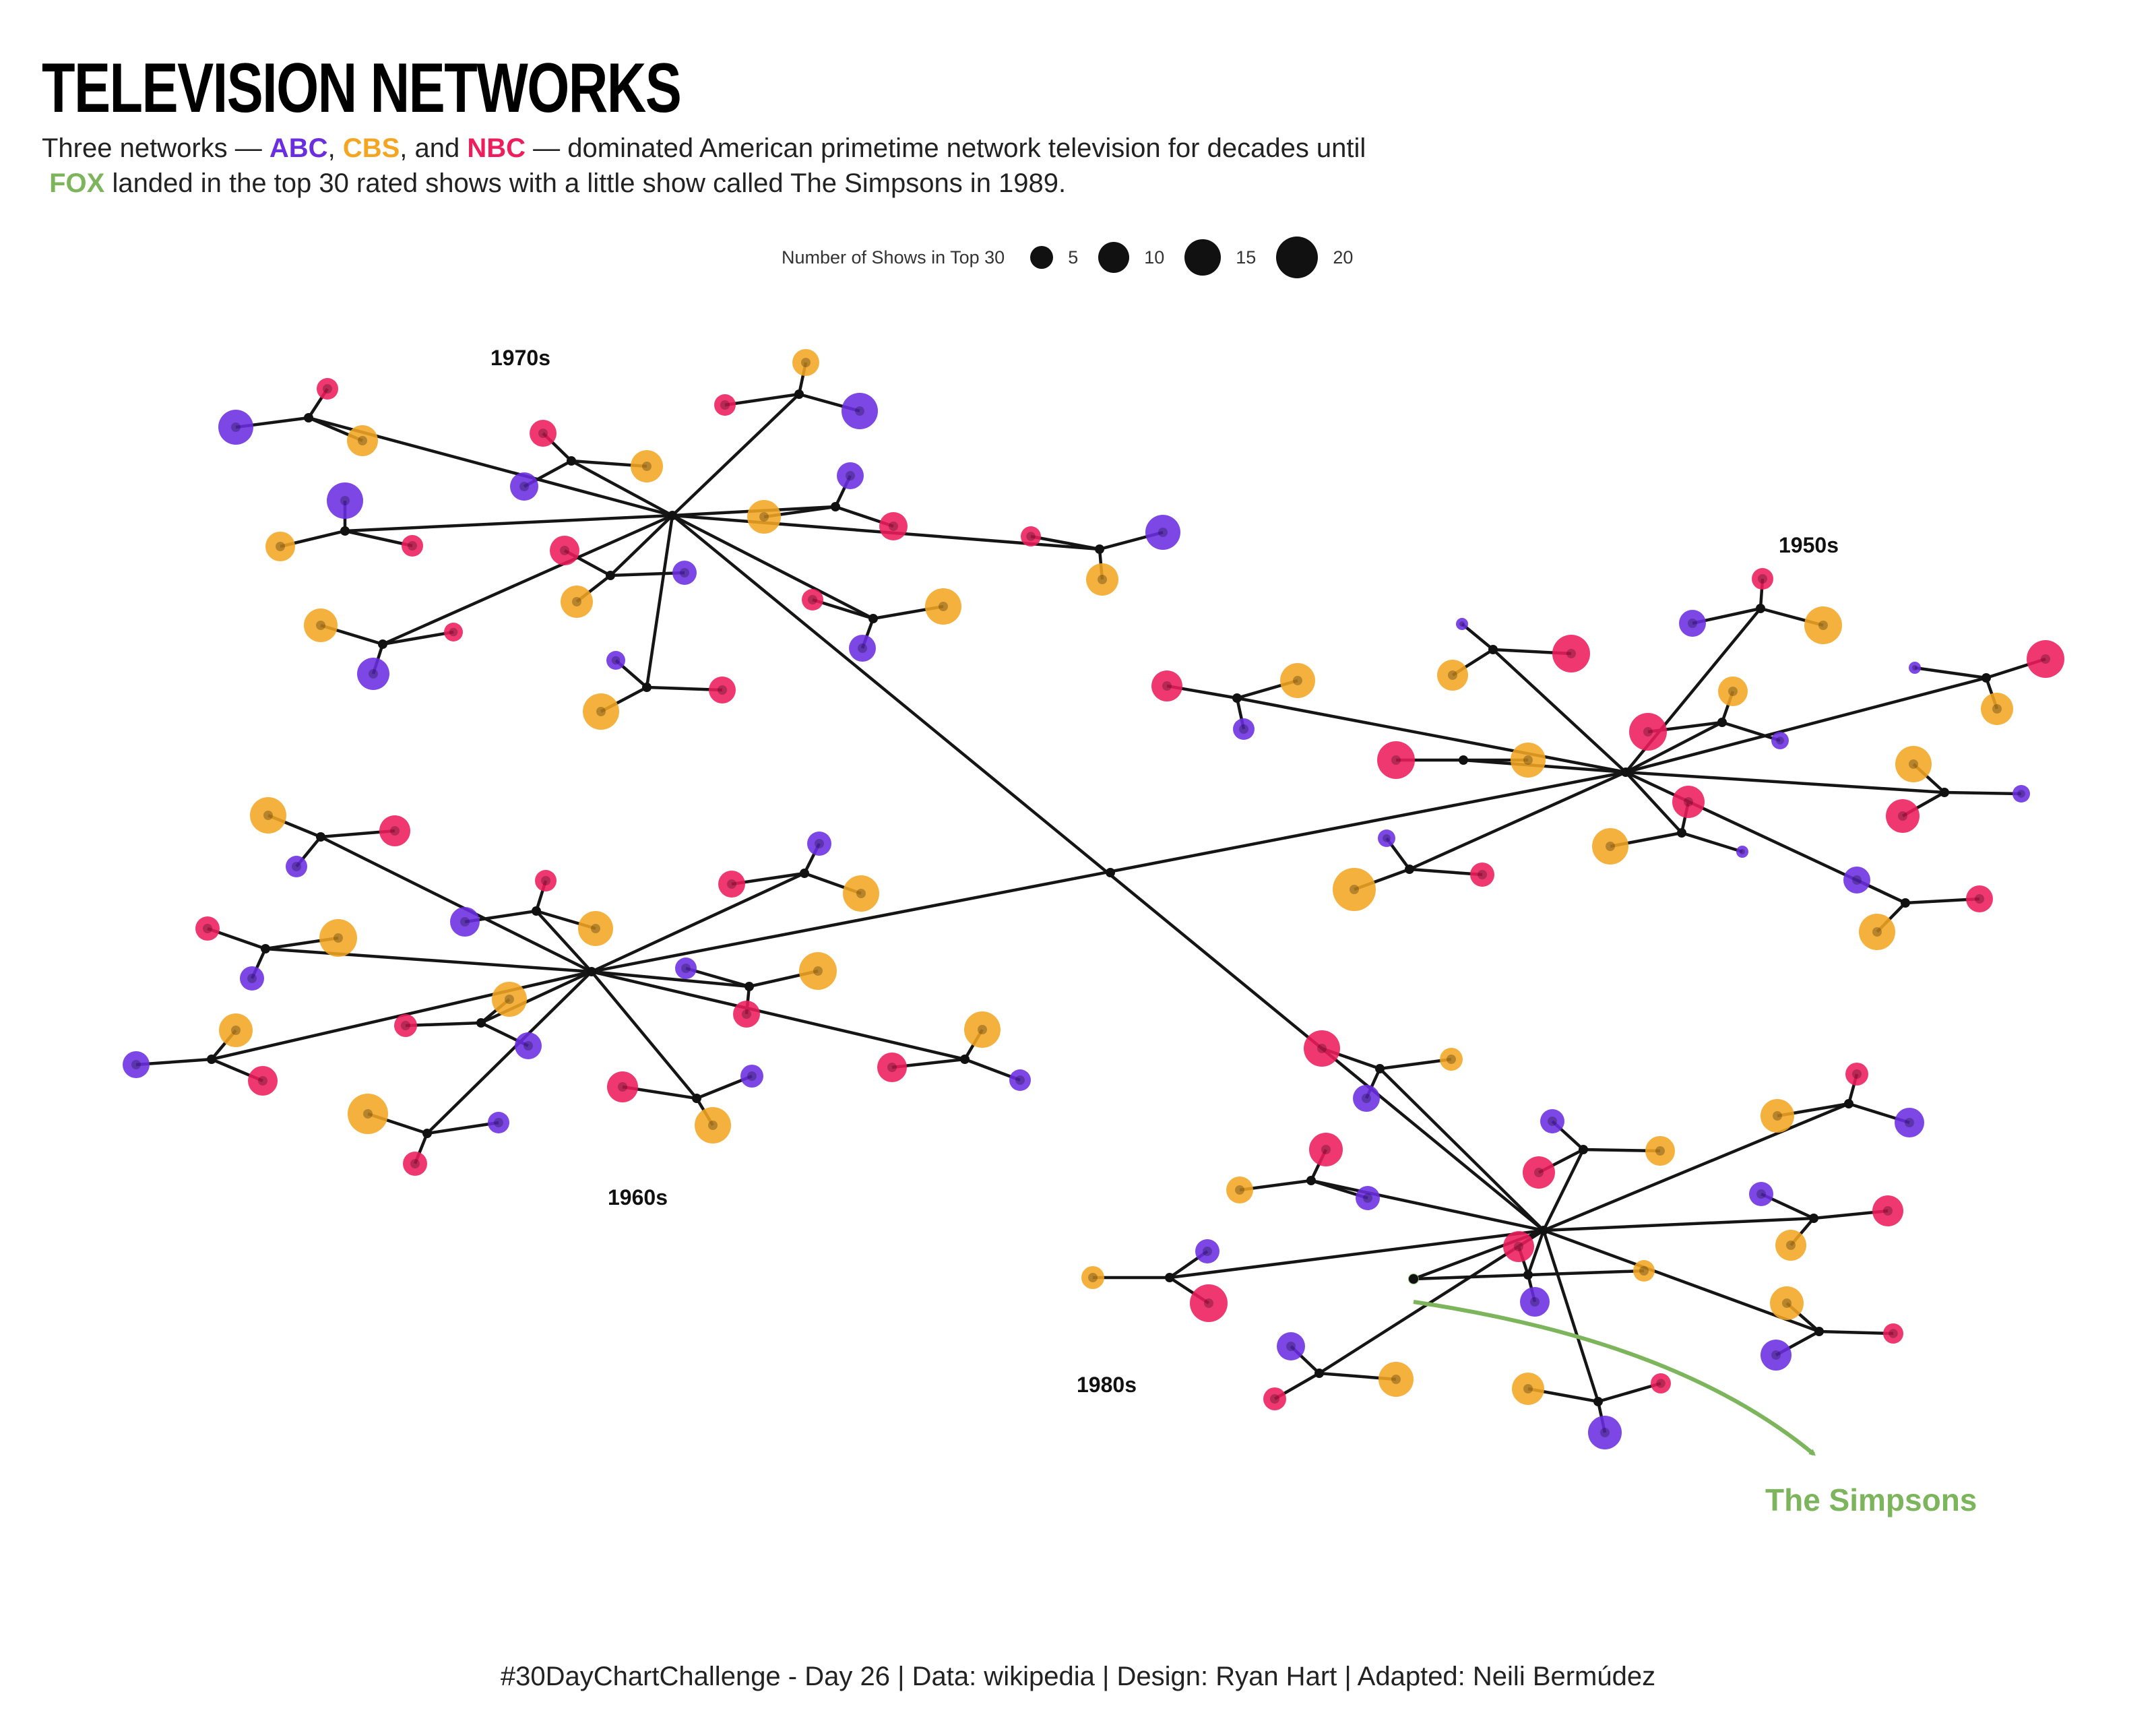 This screenshot has width=2156, height=1725. Describe the element at coordinates (496, 148) in the screenshot. I see `nbc-label: NBC` at that location.